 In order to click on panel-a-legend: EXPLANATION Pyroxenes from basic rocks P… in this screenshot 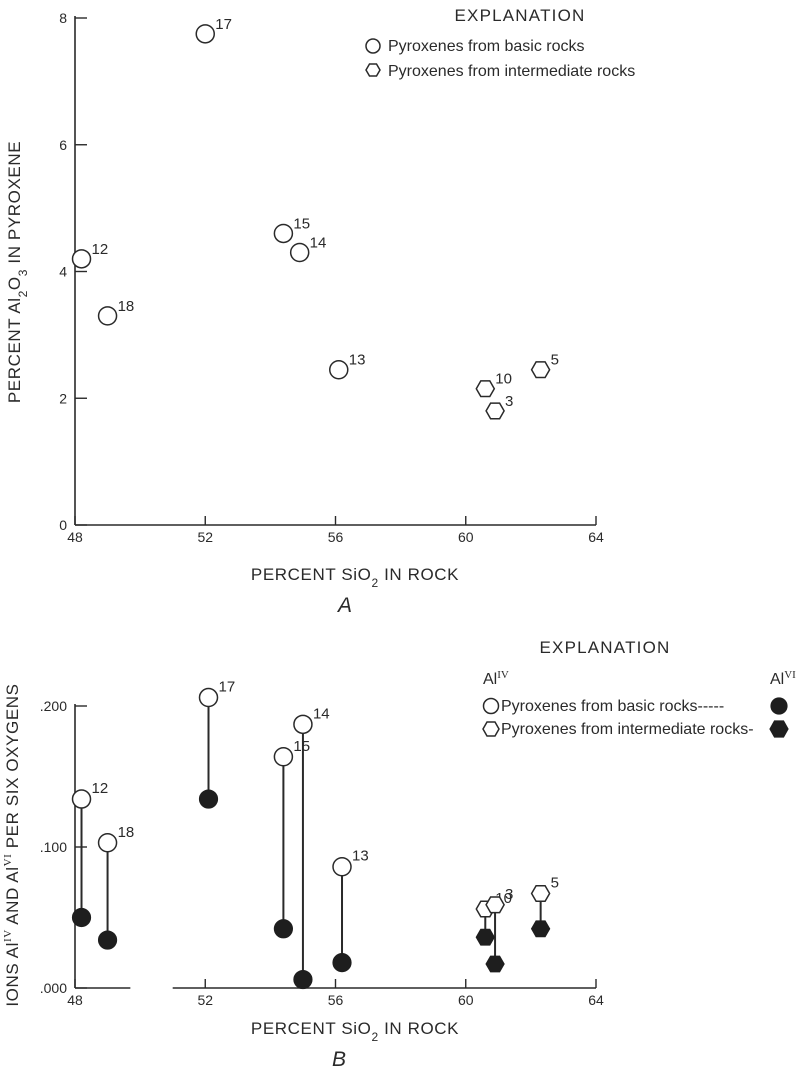, I will do `click(500, 43)`.